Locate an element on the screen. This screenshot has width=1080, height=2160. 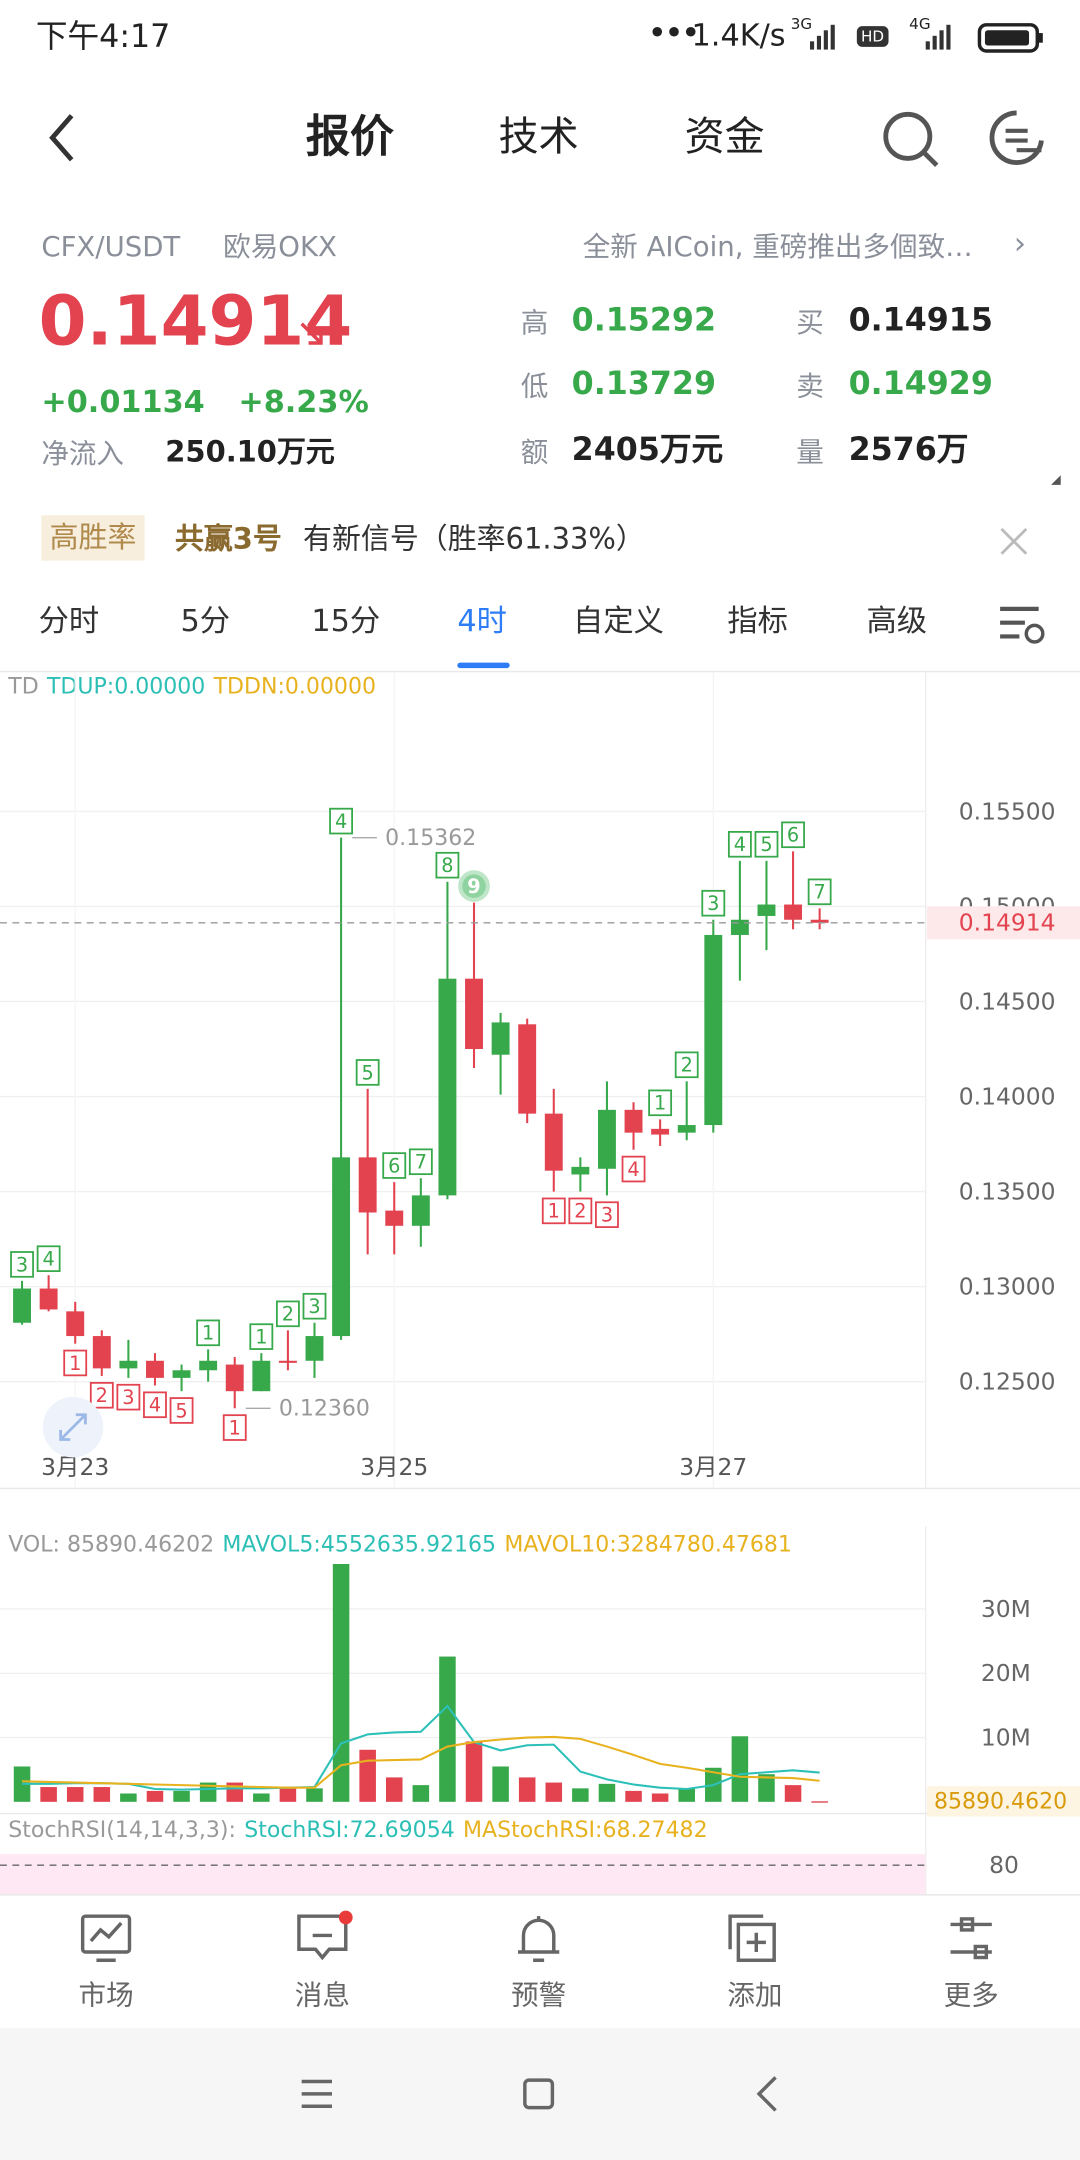
interval-tab: 分时 is located at coordinates (69, 622).